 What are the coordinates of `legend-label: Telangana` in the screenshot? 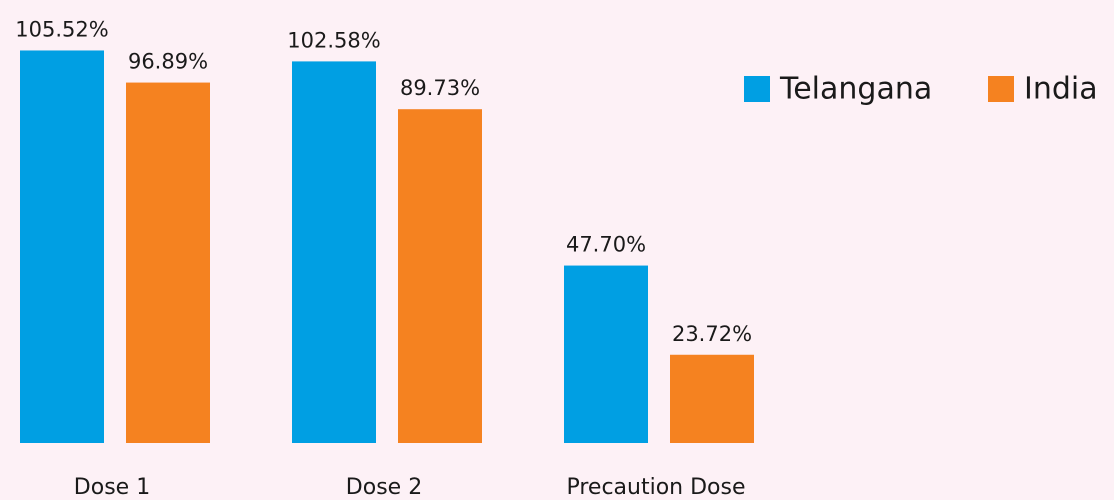 It's located at (855, 89).